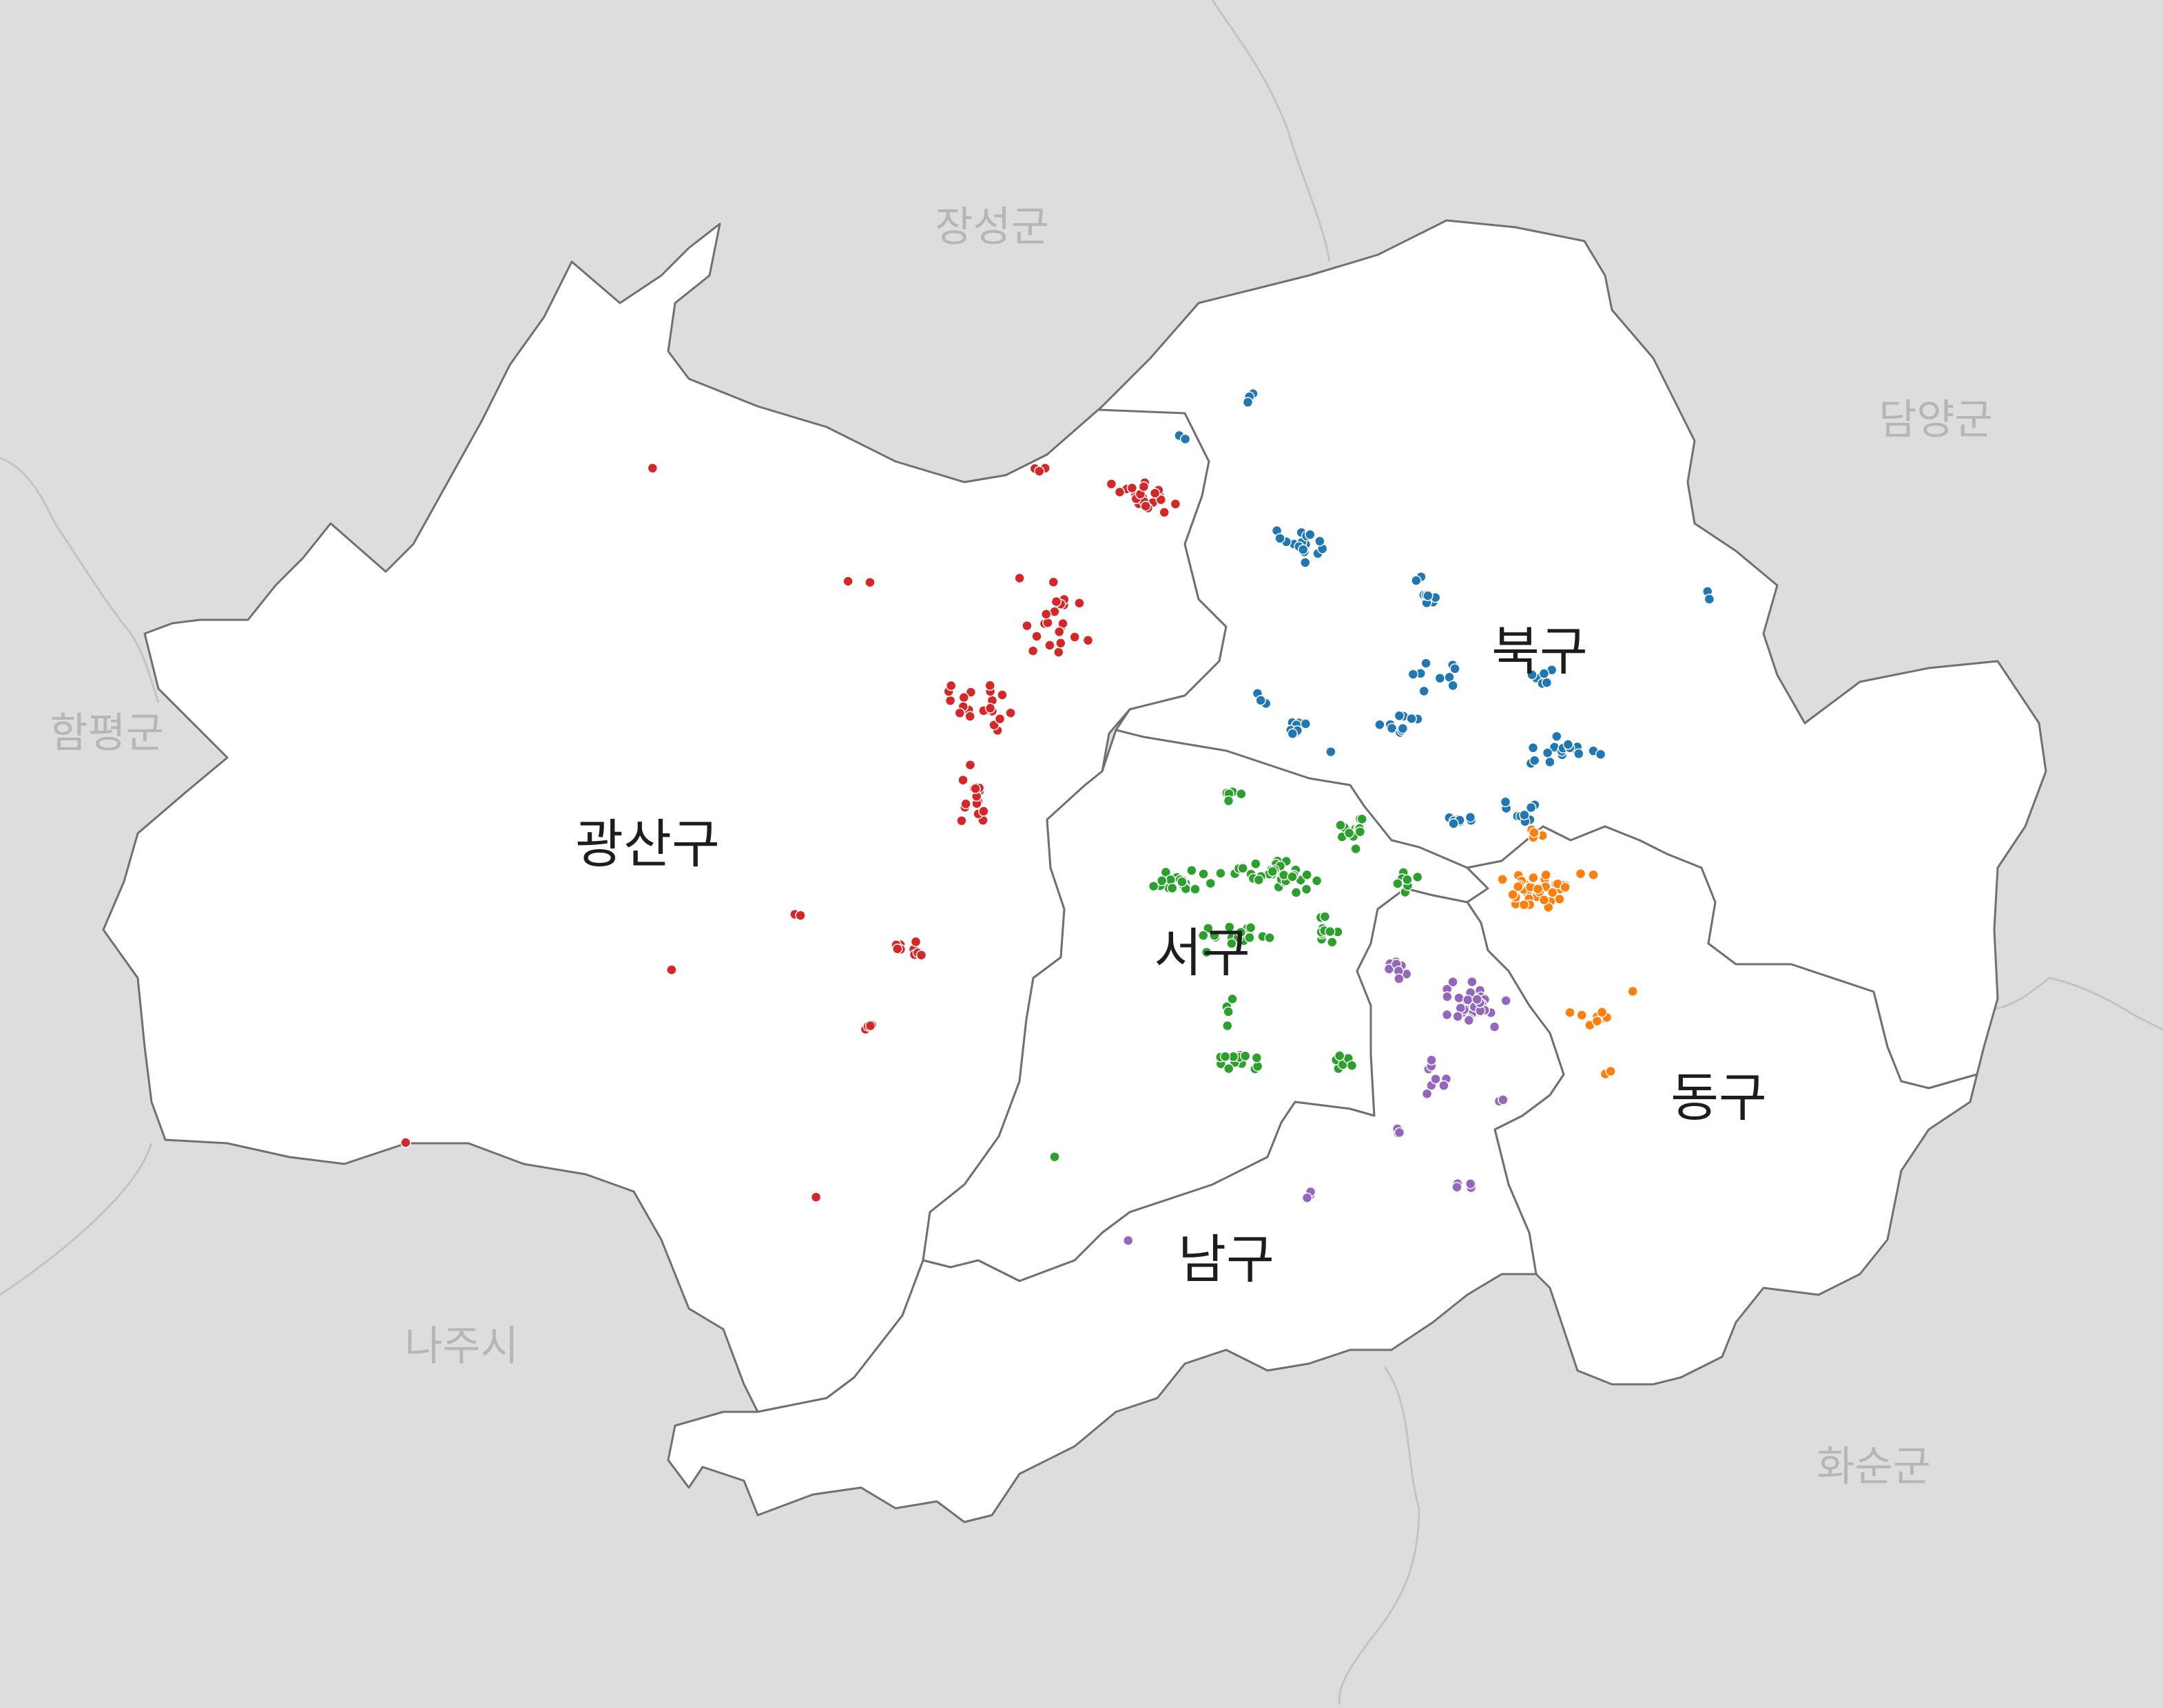 The width and height of the screenshot is (2163, 1708). I want to click on district-label-nam: 남구, so click(1226, 1260).